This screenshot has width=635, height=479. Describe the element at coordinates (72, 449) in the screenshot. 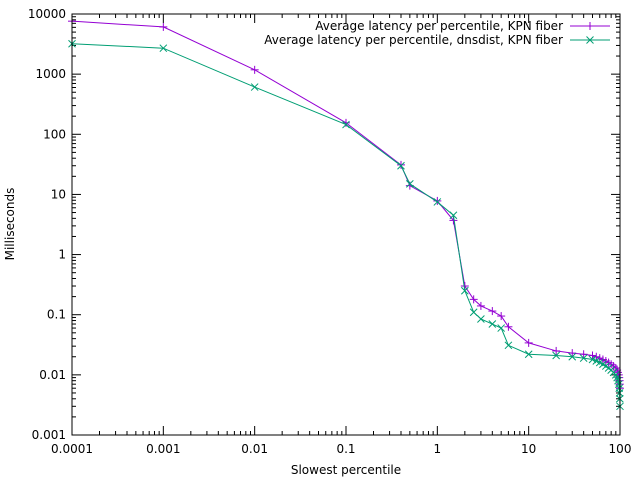

I see `x-tick-label: 0.0001` at that location.